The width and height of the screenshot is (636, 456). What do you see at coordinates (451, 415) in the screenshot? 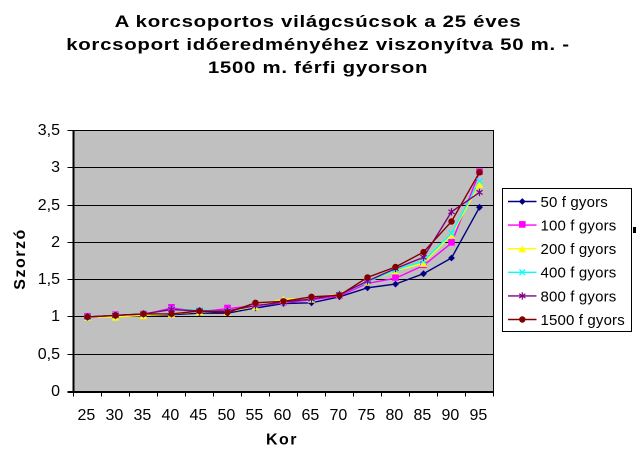
I see `svg-text: 90` at bounding box center [451, 415].